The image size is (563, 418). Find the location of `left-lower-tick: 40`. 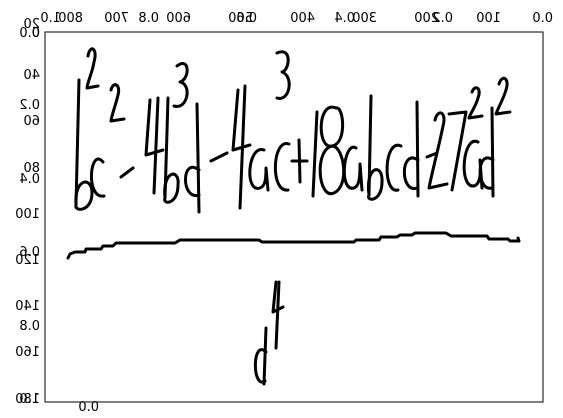

left-lower-tick: 40 is located at coordinates (31, 75).